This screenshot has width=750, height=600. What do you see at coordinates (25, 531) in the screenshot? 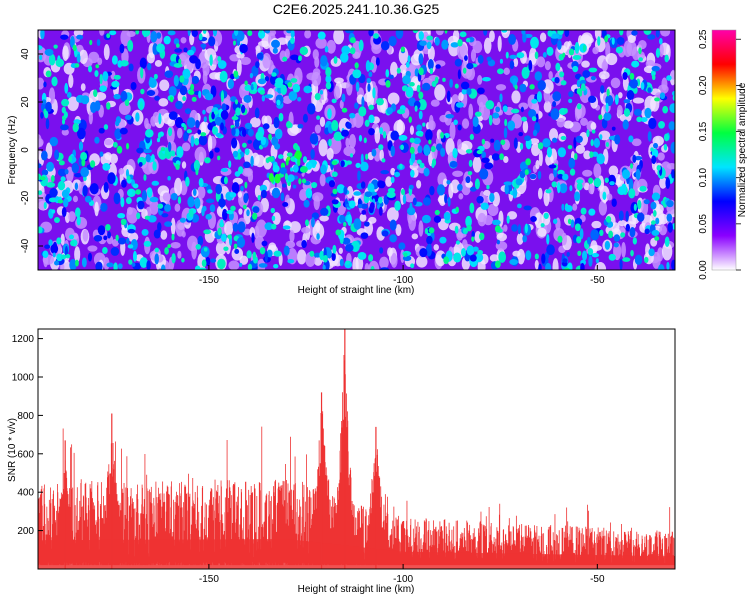
I see `y-tick-label: 200` at bounding box center [25, 531].